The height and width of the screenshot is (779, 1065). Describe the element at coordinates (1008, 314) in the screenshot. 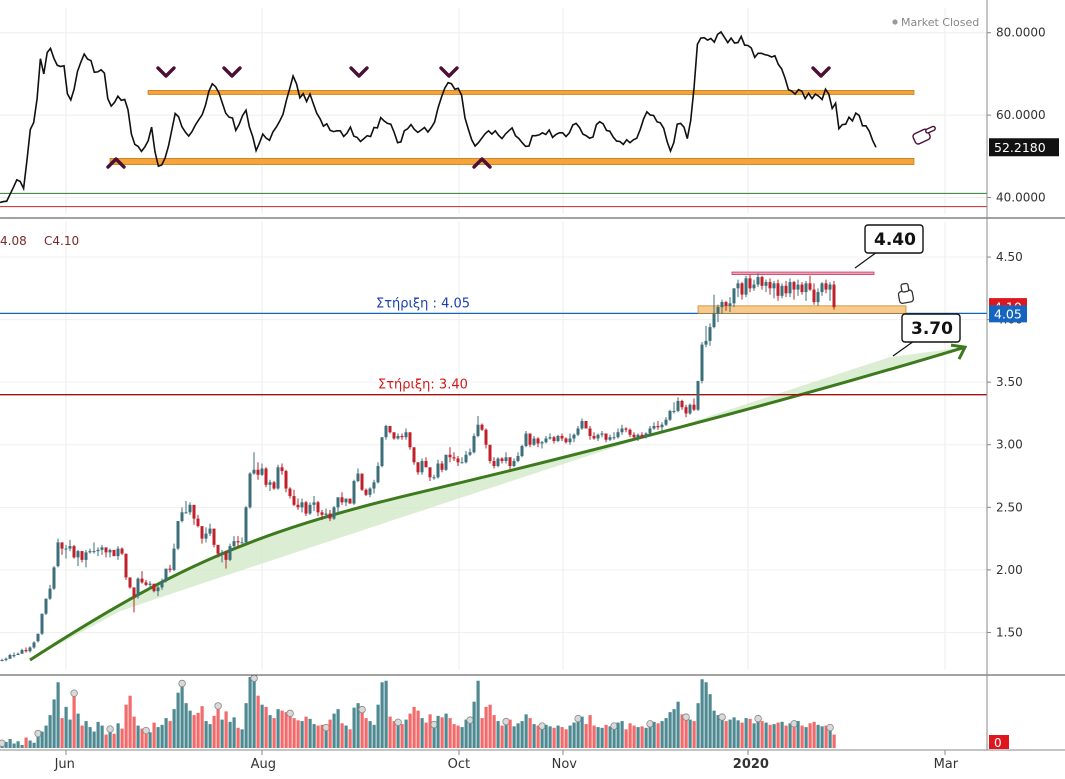

I see `support-price-badge` at that location.